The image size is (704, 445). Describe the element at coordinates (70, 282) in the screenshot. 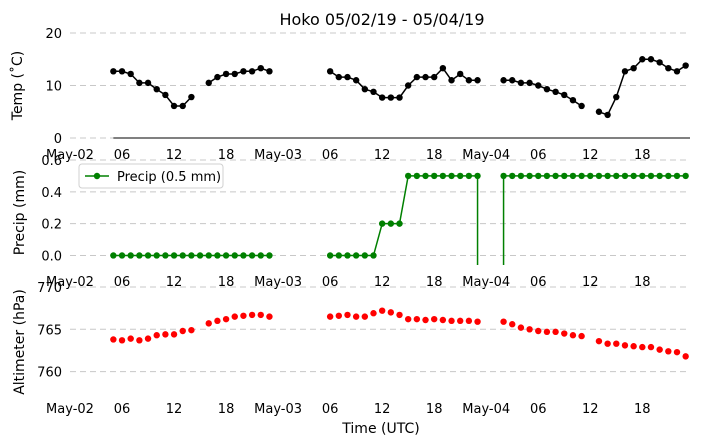

I see `precip-xtick-label: May-02` at that location.